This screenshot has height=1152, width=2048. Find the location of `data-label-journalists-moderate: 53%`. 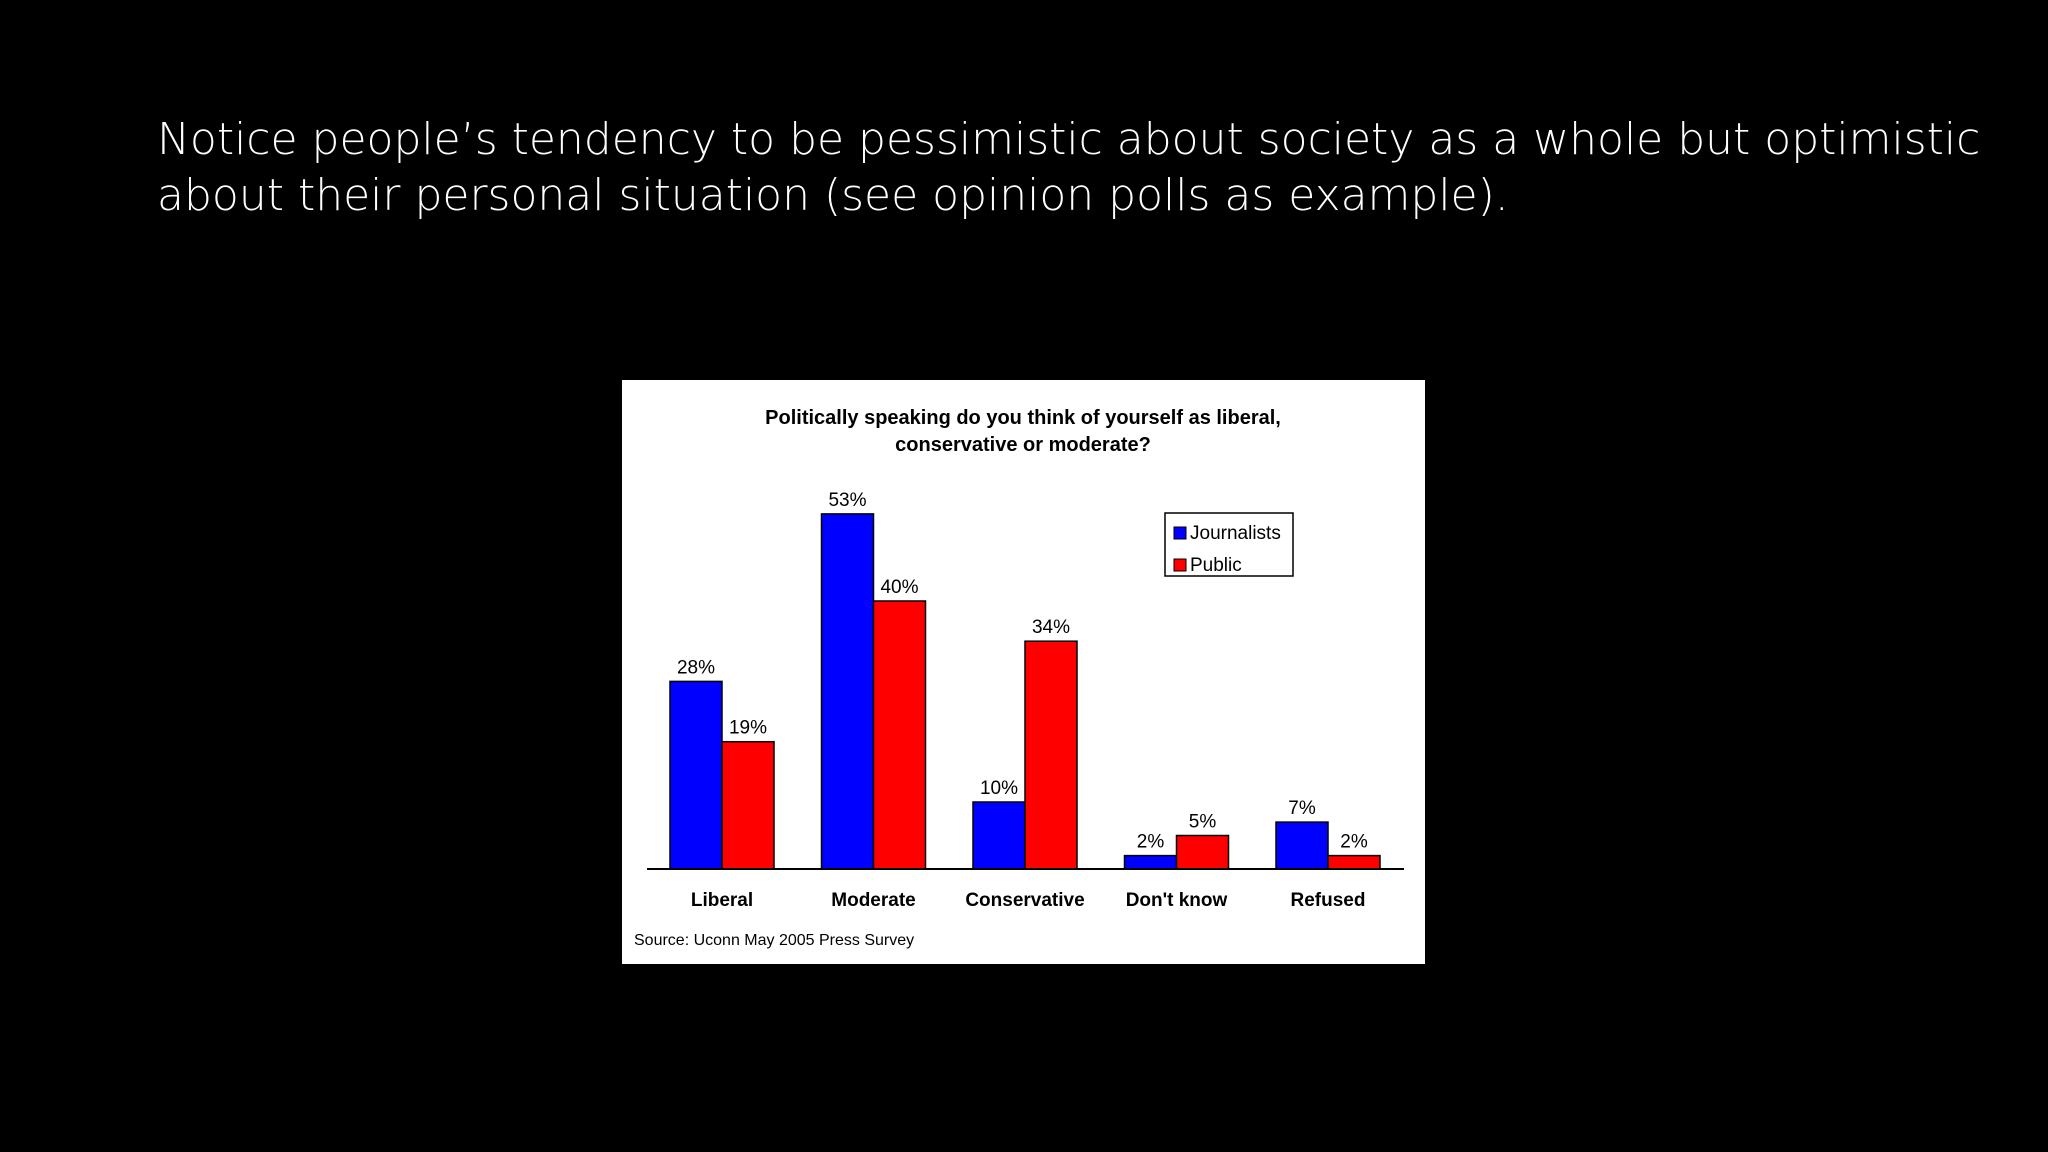

data-label-journalists-moderate: 53% is located at coordinates (847, 500).